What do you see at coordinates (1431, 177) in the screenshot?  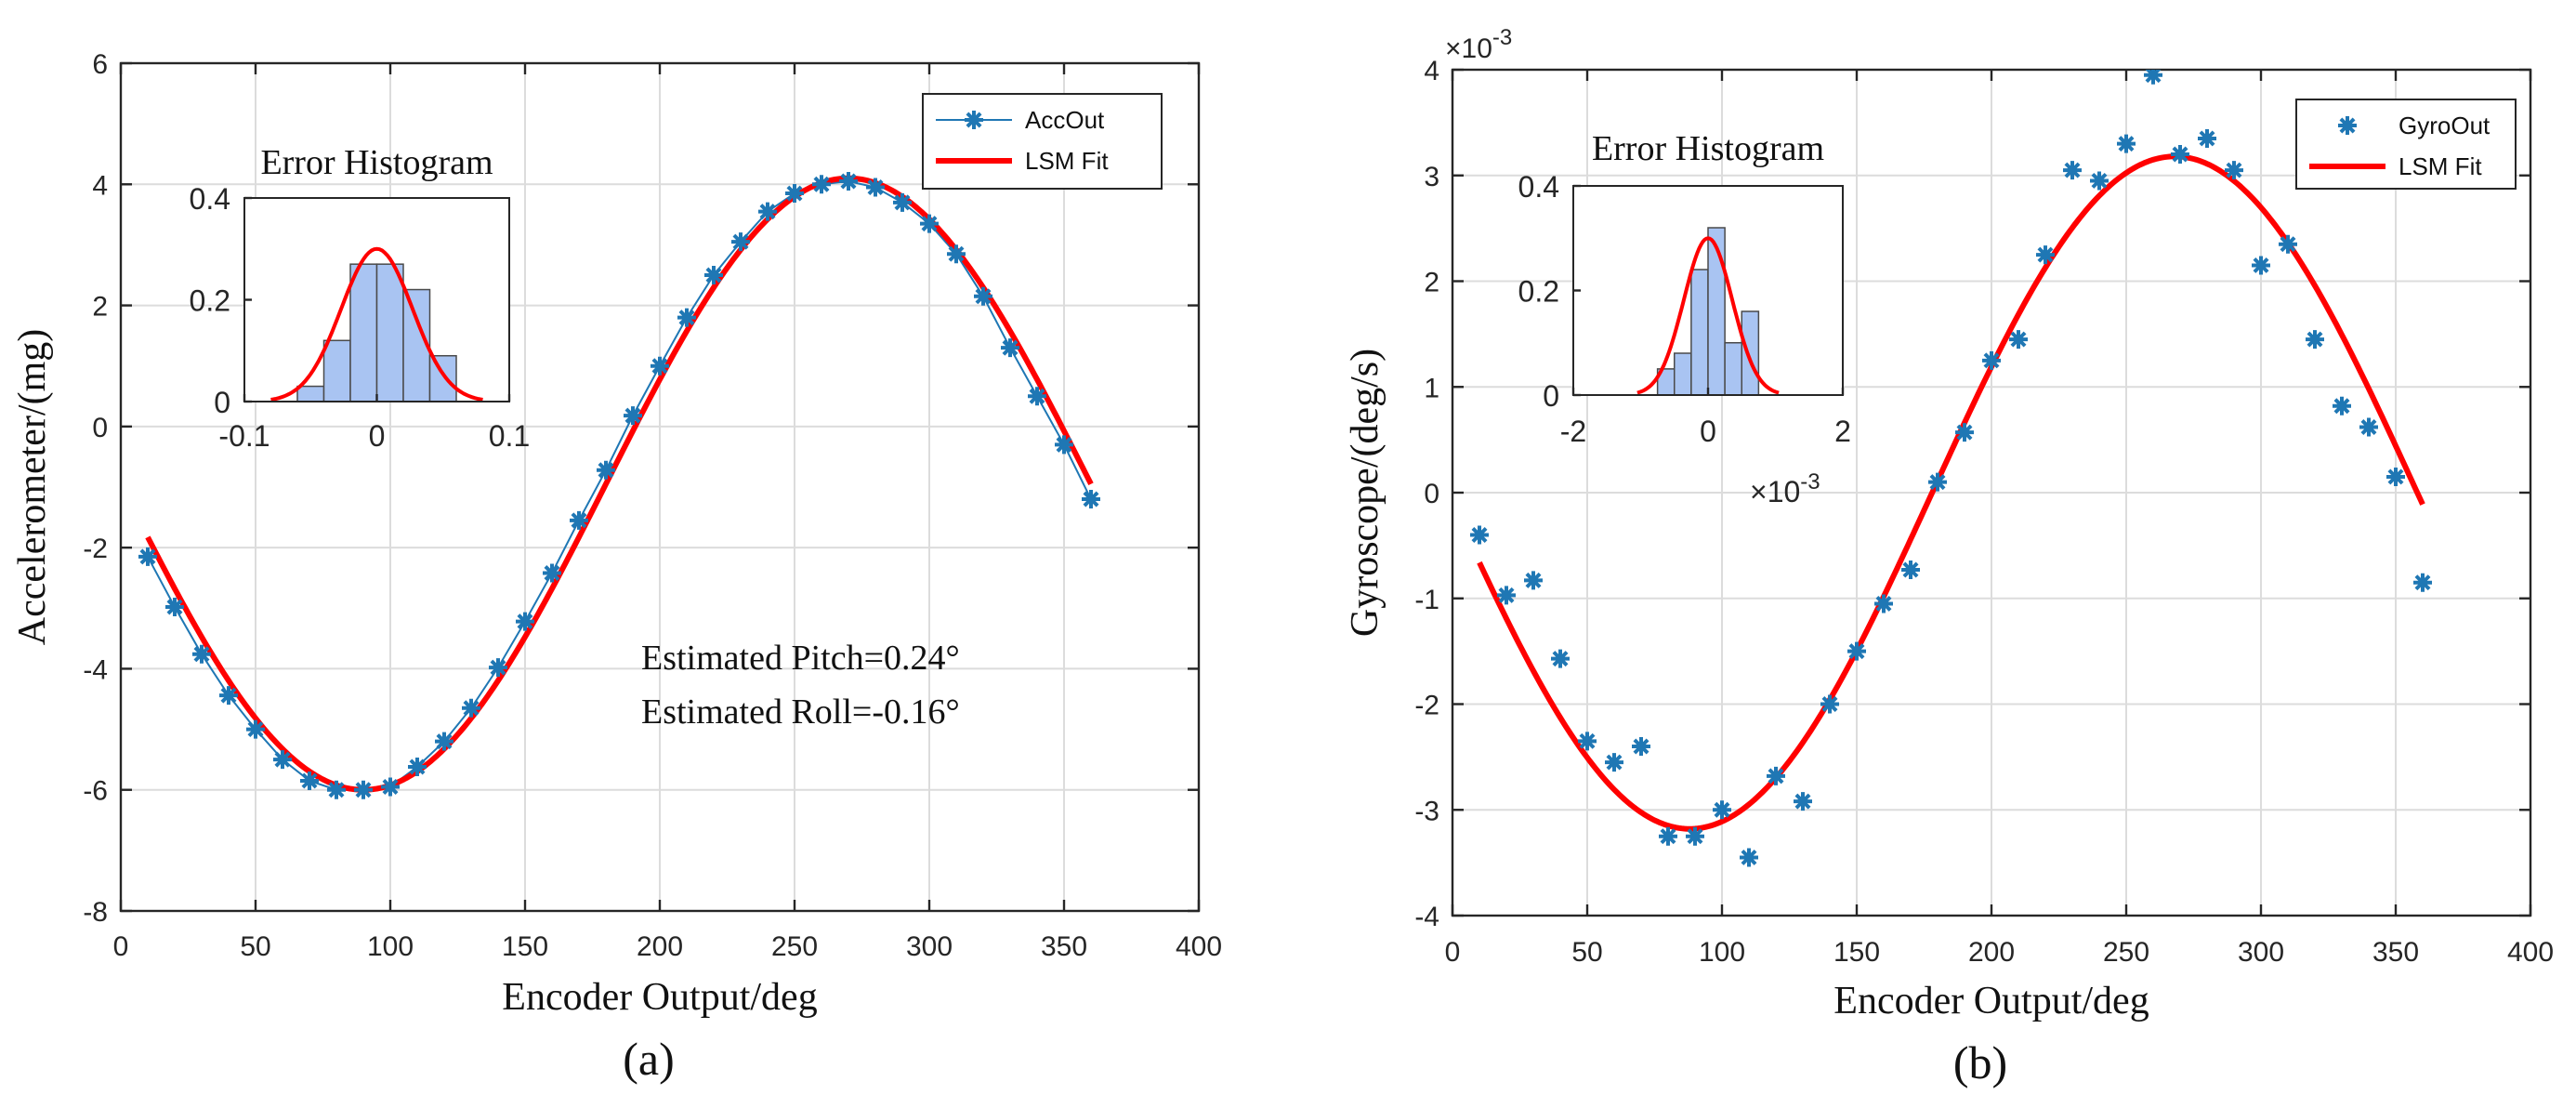 I see `y-tick-label: 3` at bounding box center [1431, 177].